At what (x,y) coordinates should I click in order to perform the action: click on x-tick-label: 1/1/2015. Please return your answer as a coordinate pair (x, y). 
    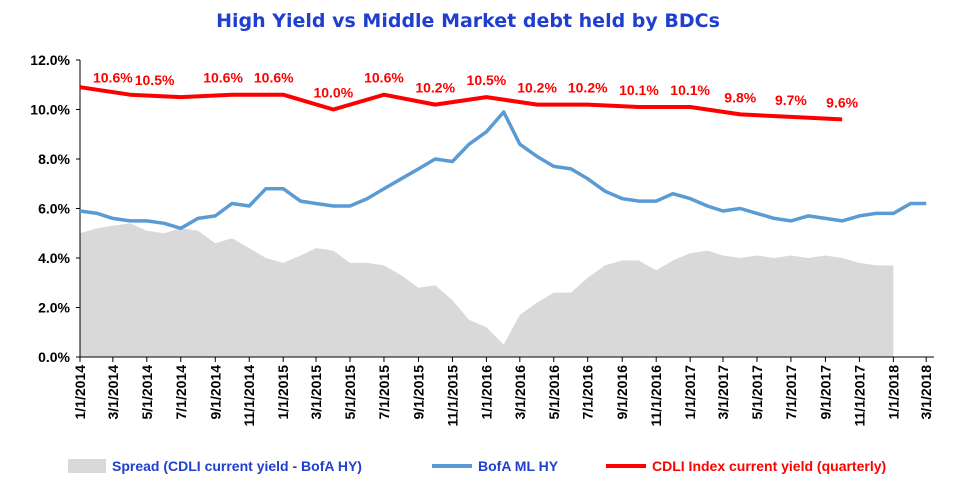
    Looking at the image, I should click on (283, 392).